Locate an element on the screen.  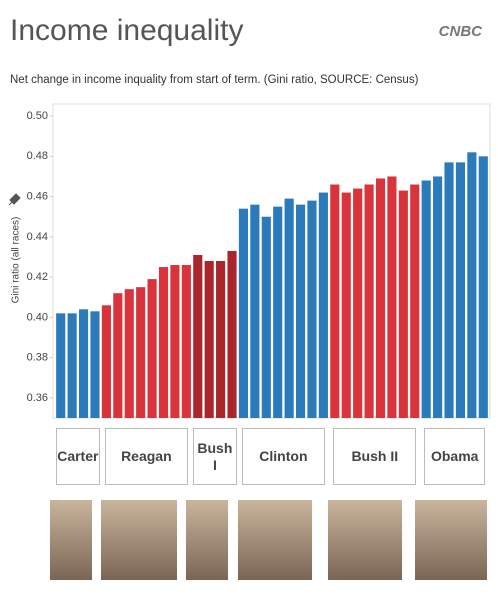
brand: CNBC is located at coordinates (461, 31).